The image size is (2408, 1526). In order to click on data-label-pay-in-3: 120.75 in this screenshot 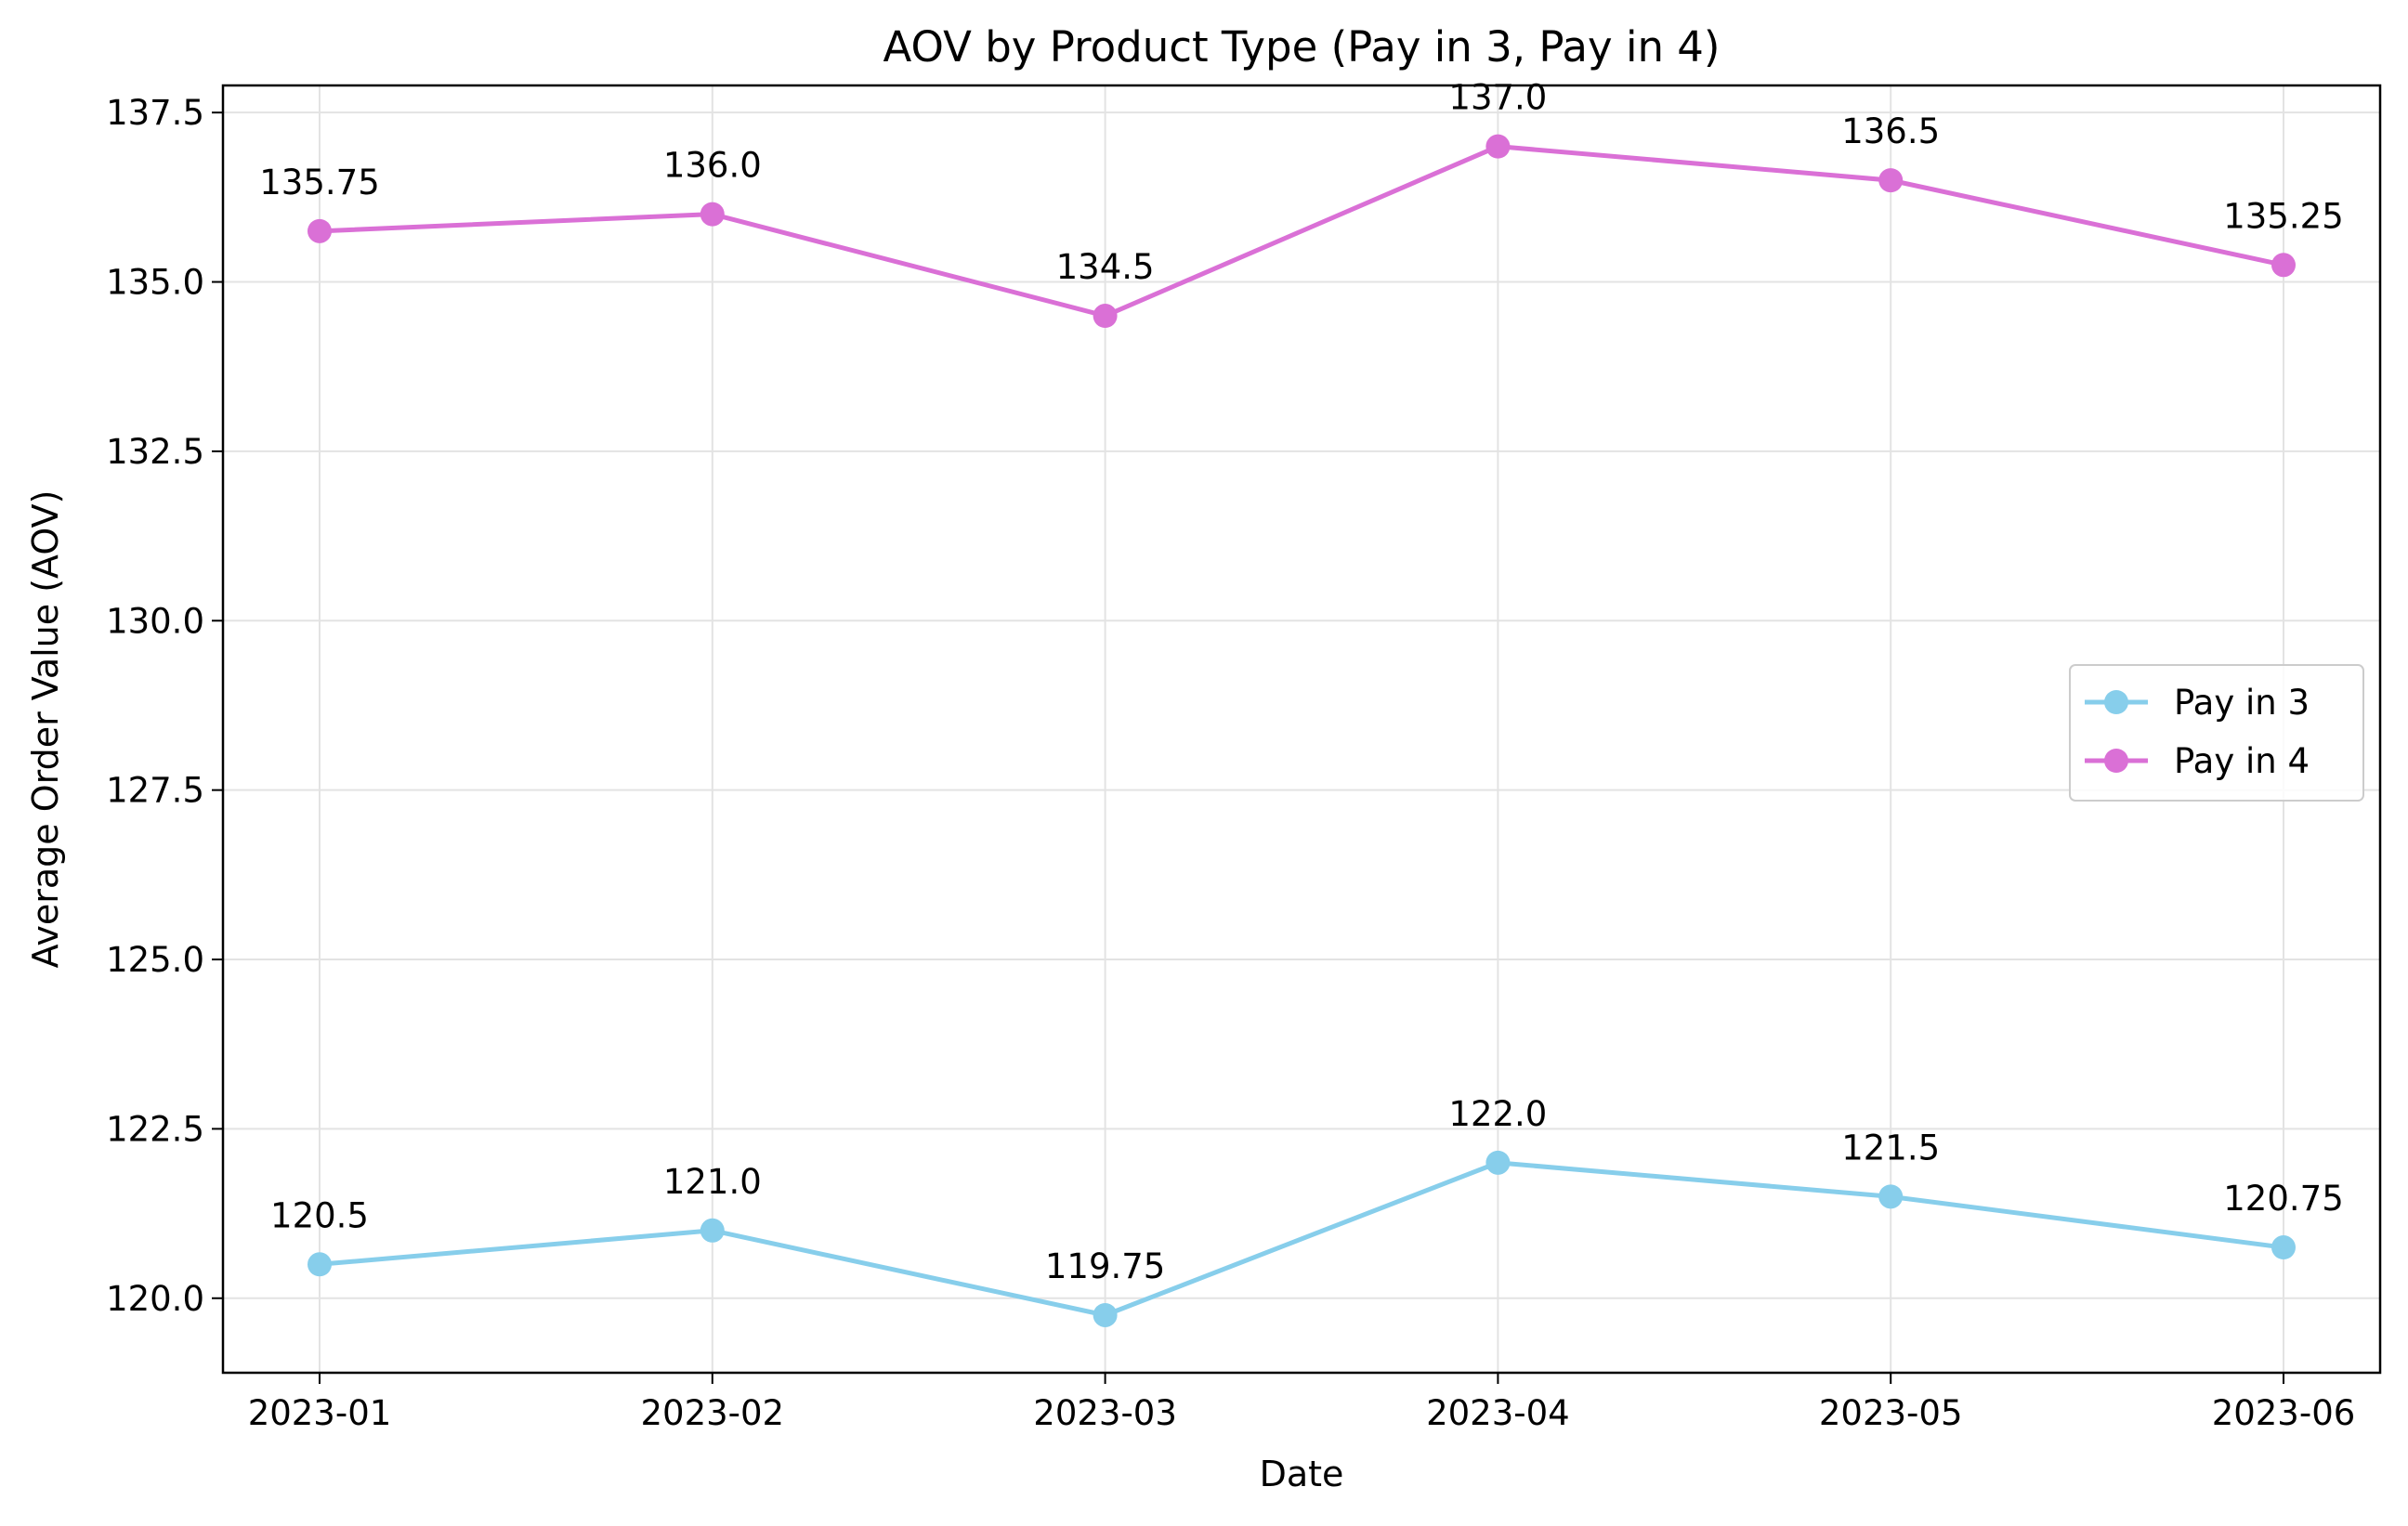, I will do `click(2283, 1199)`.